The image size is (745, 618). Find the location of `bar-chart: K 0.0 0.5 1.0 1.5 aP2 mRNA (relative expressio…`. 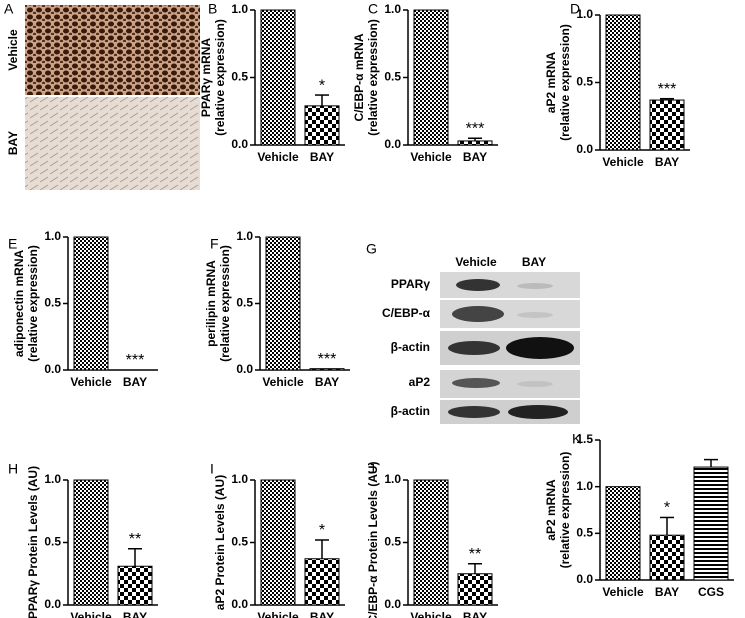

bar-chart: K 0.0 0.5 1.0 1.5 aP2 mRNA (relative expressio… is located at coordinates (639, 515).